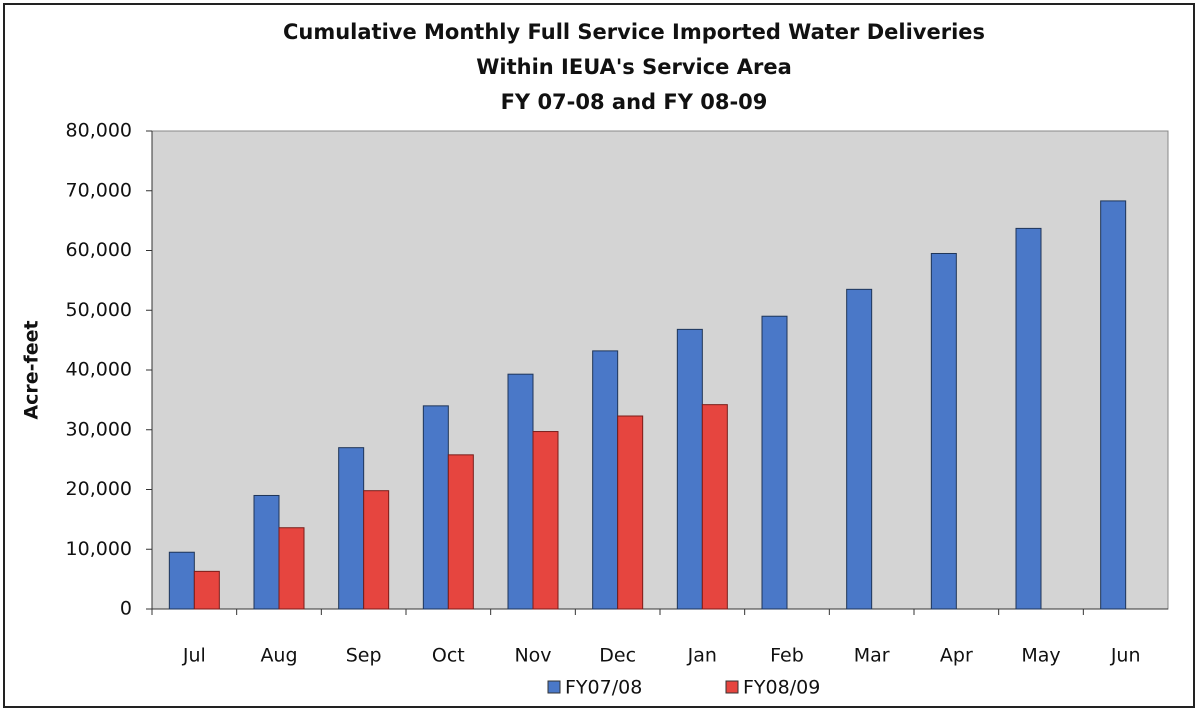  Describe the element at coordinates (99, 429) in the screenshot. I see `y-tick-label: 30,000` at that location.